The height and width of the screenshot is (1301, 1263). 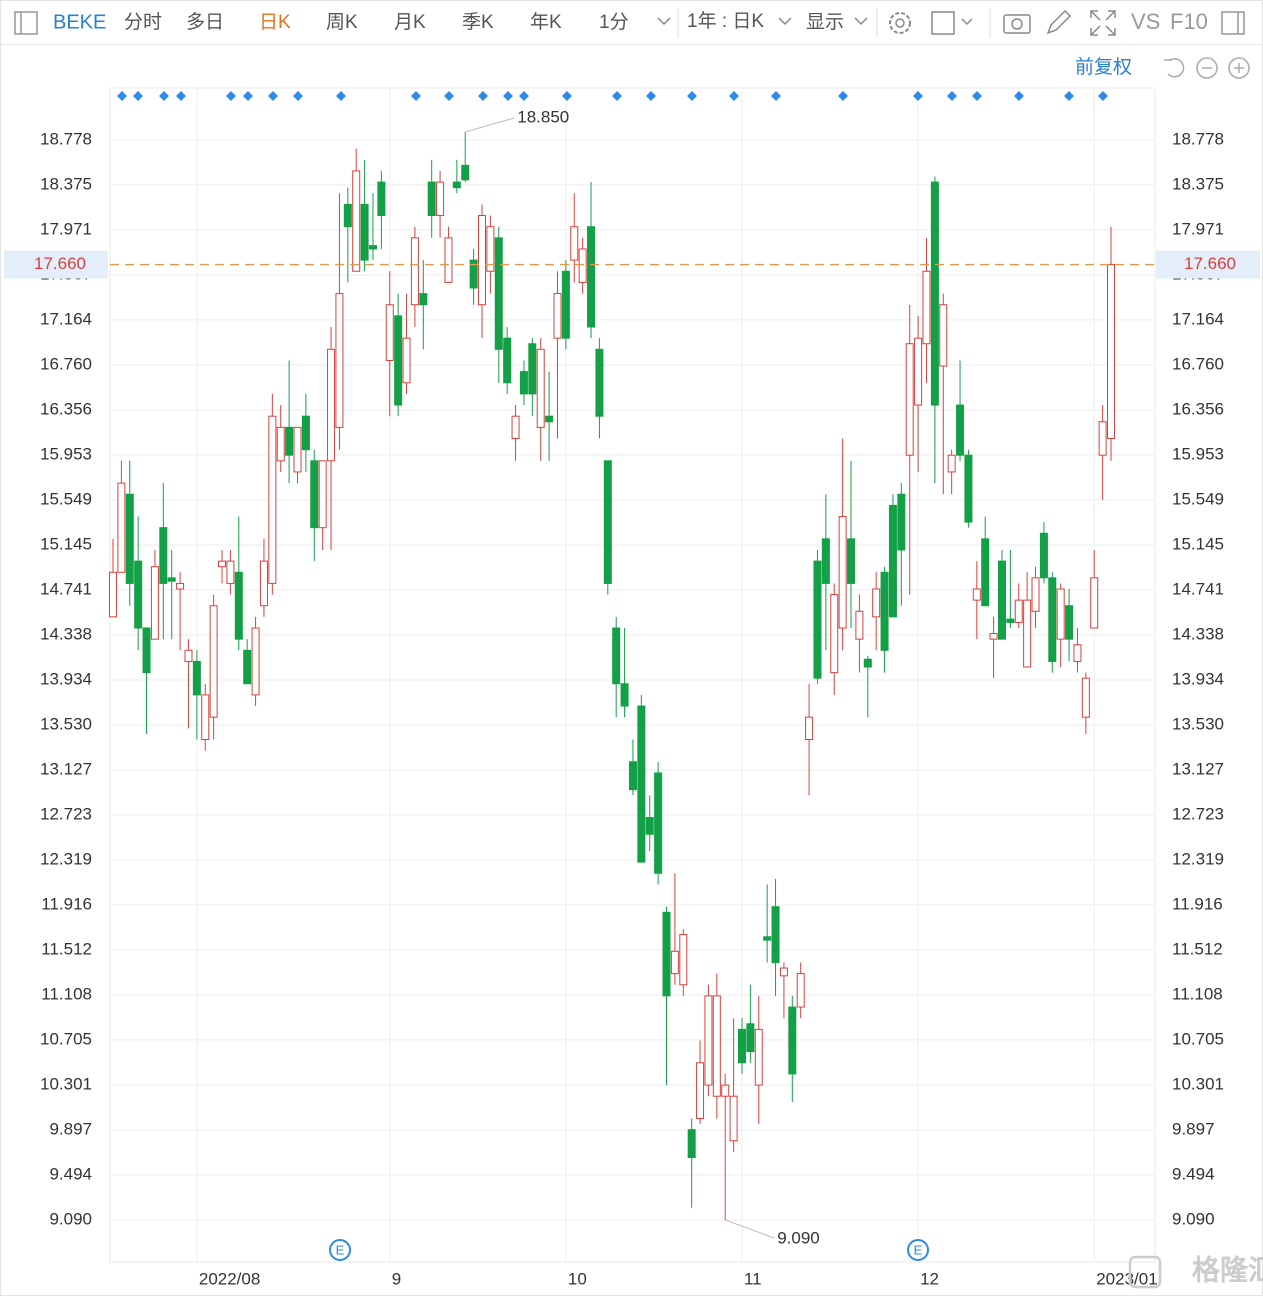 I want to click on y-tick-label: 9.897, so click(x=70, y=1128).